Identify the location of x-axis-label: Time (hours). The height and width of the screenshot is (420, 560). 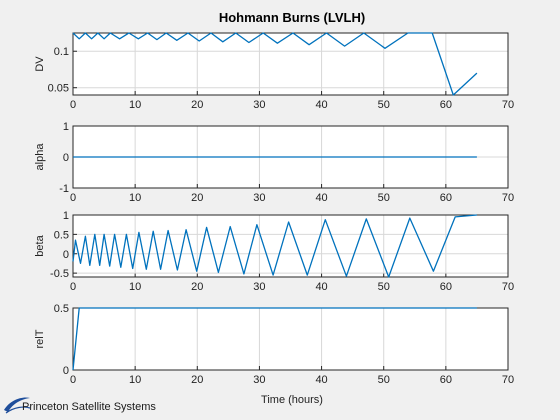
(292, 400).